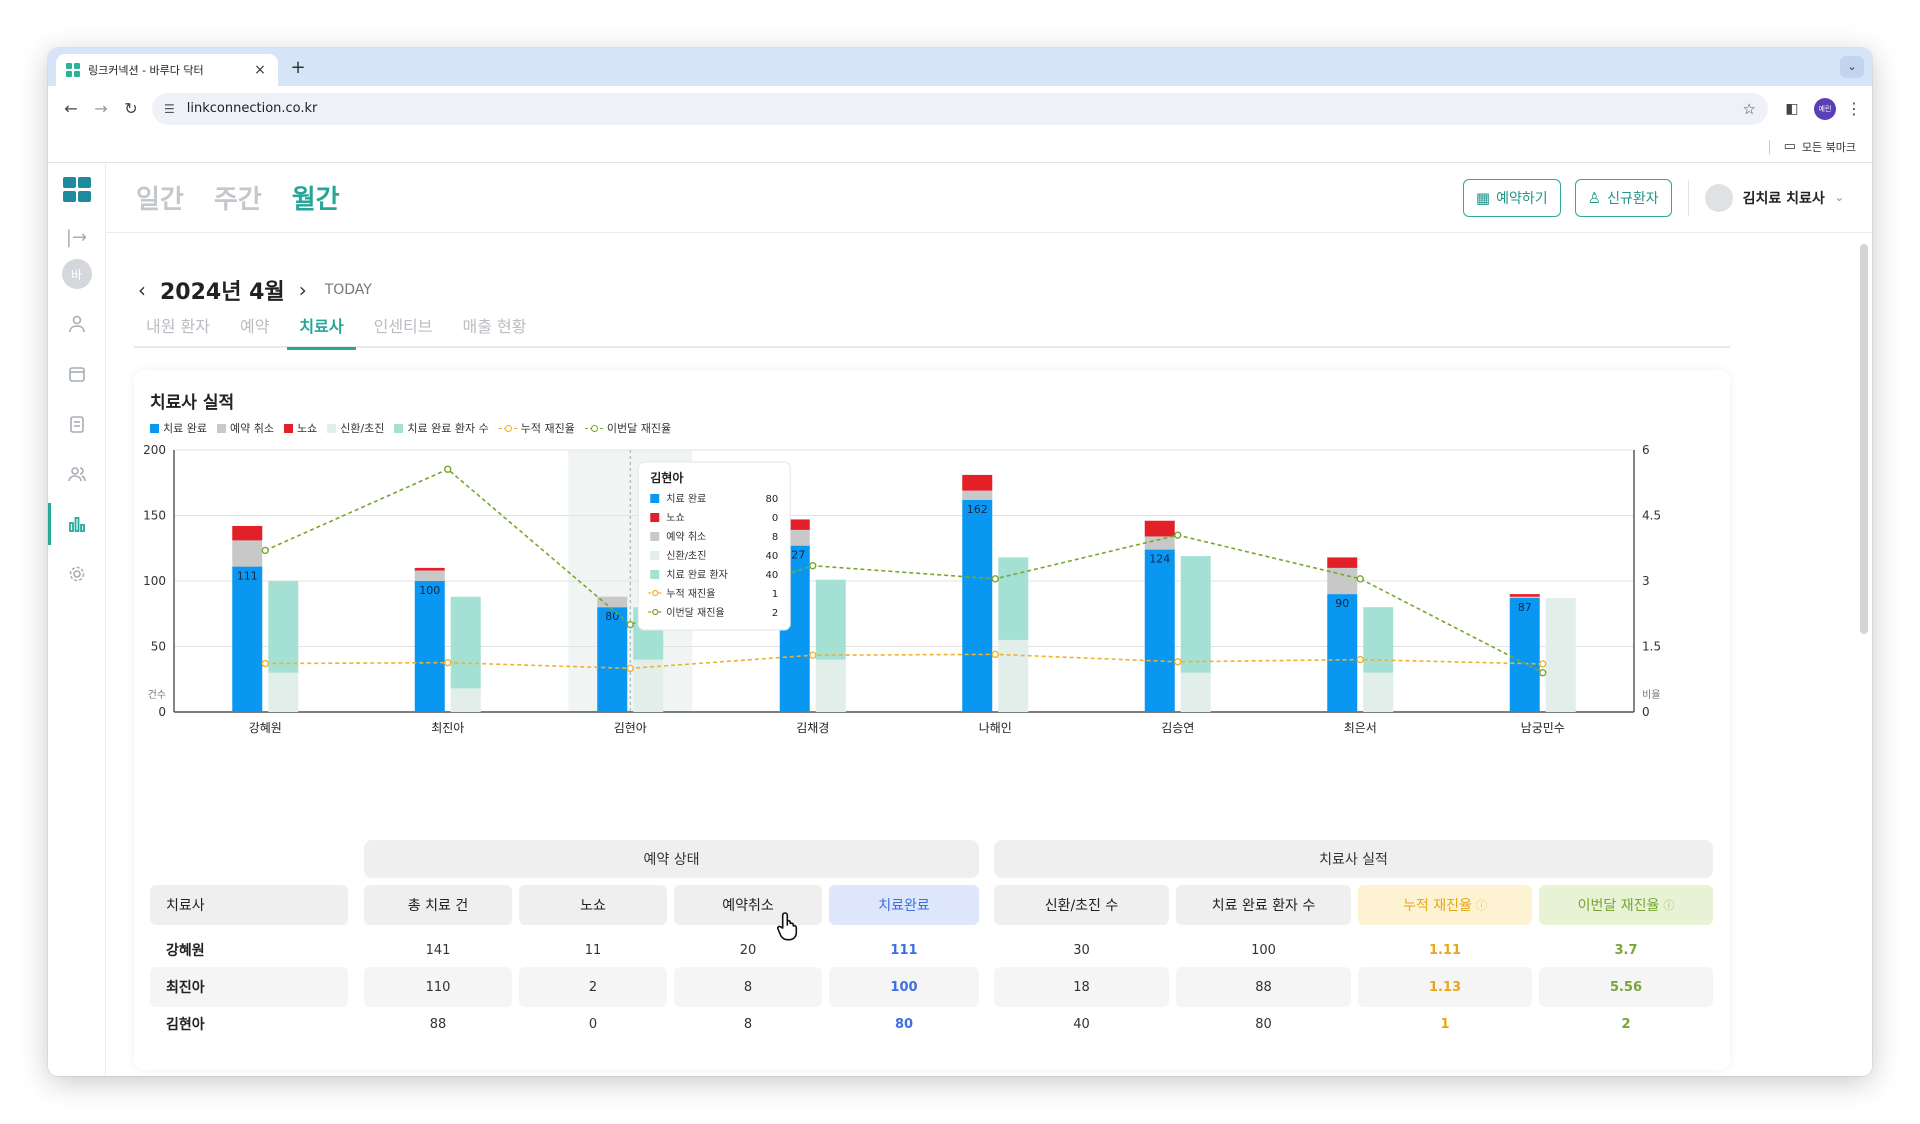  Describe the element at coordinates (255, 290) in the screenshot. I see `month-navigator: ‹ 2024년 4월 › TODAY` at that location.